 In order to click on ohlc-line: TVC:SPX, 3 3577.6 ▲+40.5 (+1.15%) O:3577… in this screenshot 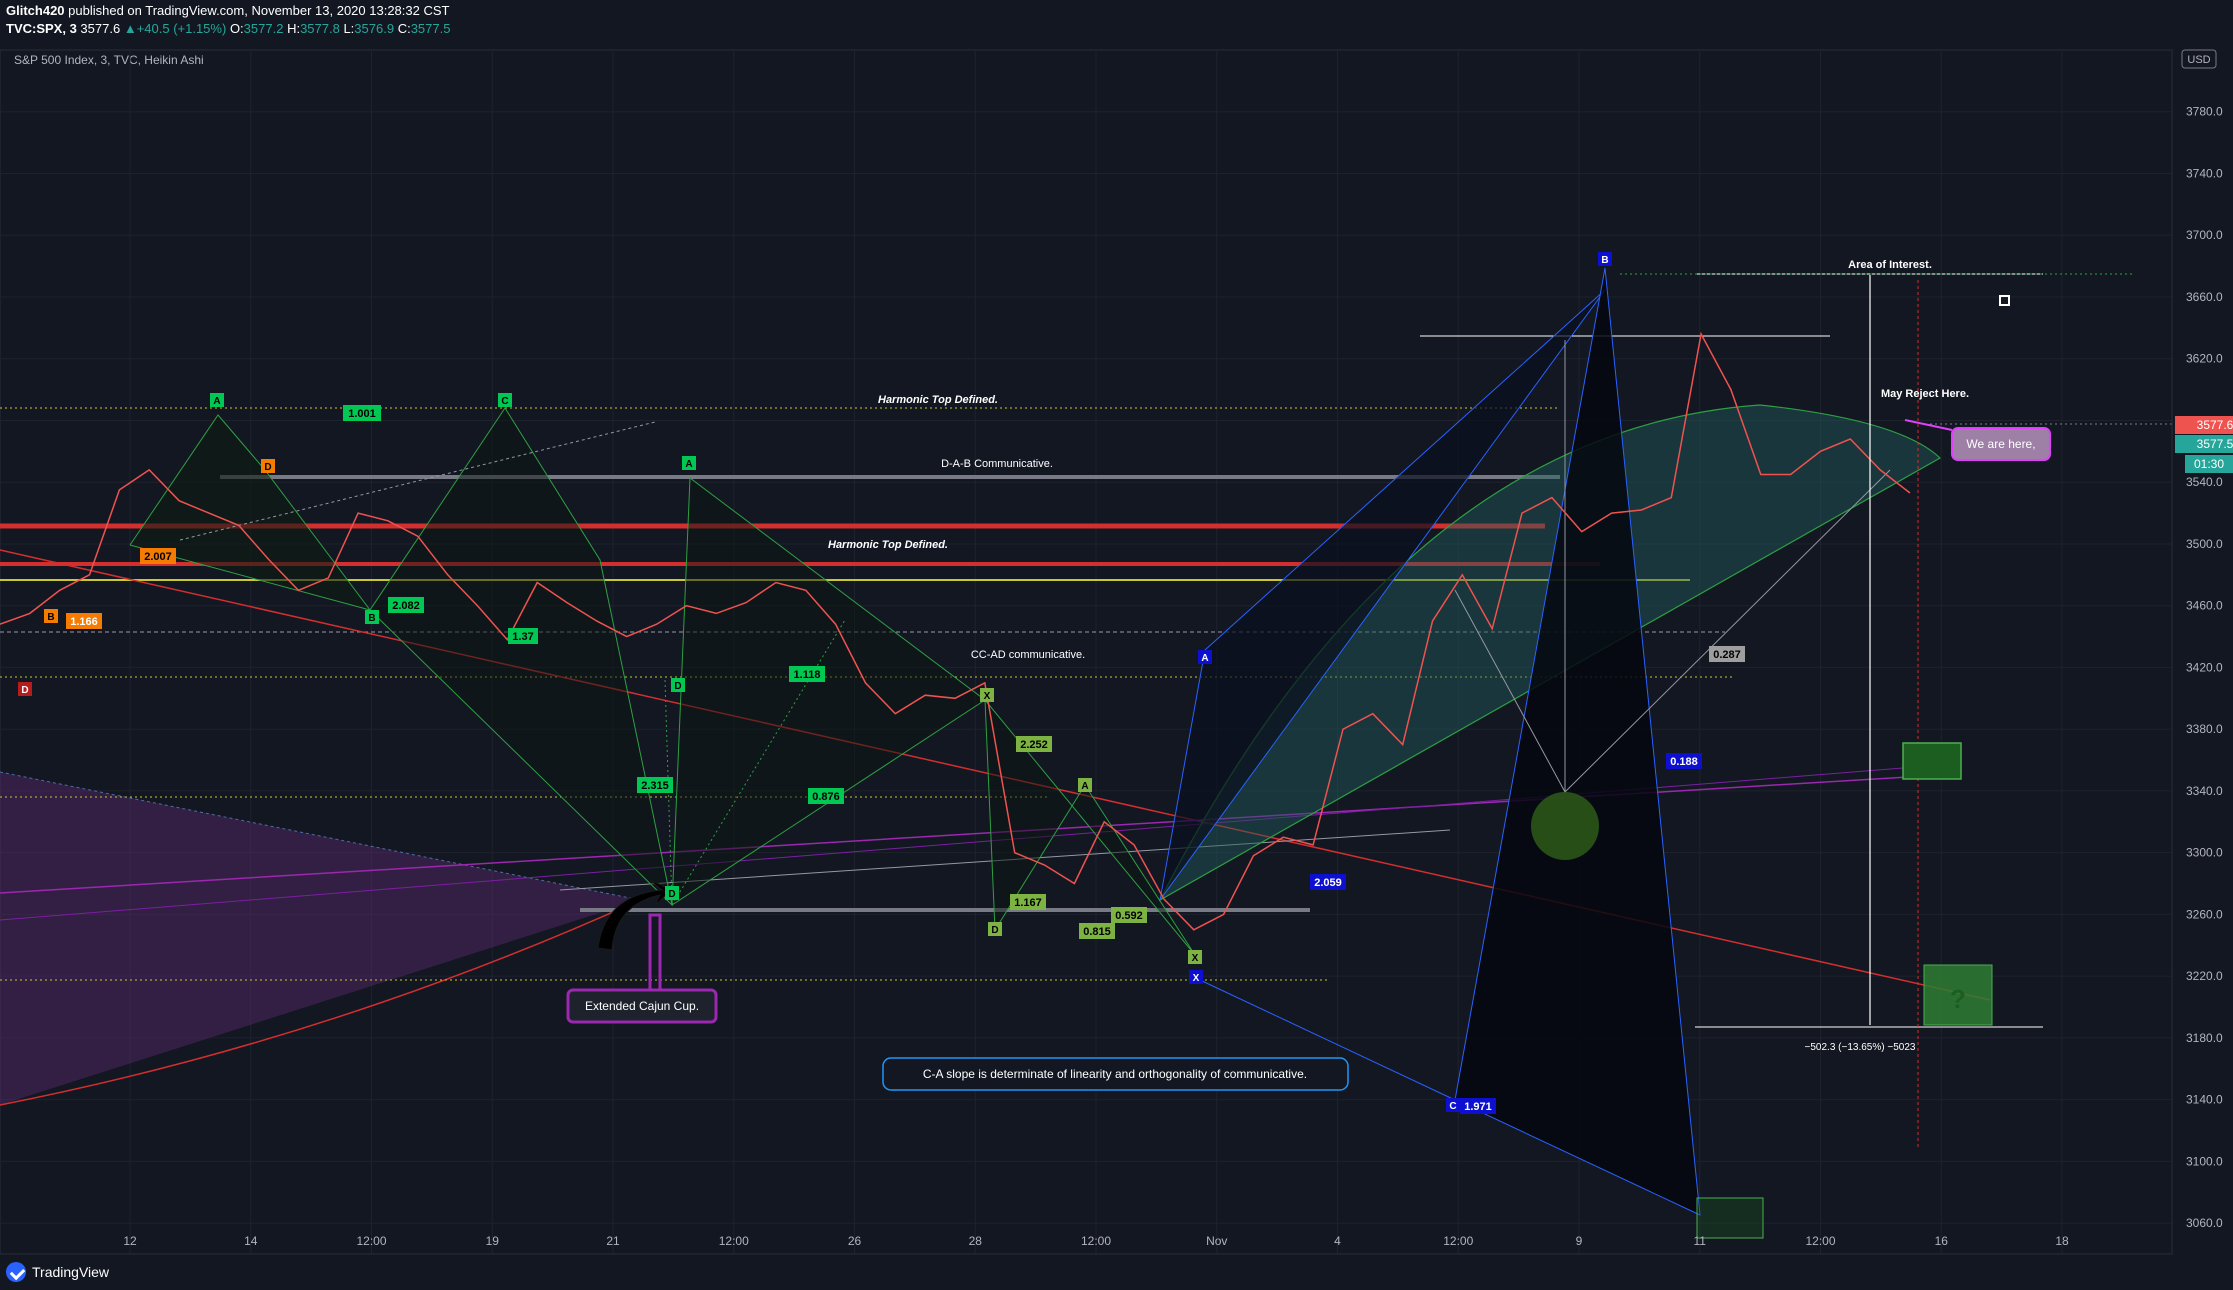, I will do `click(228, 28)`.